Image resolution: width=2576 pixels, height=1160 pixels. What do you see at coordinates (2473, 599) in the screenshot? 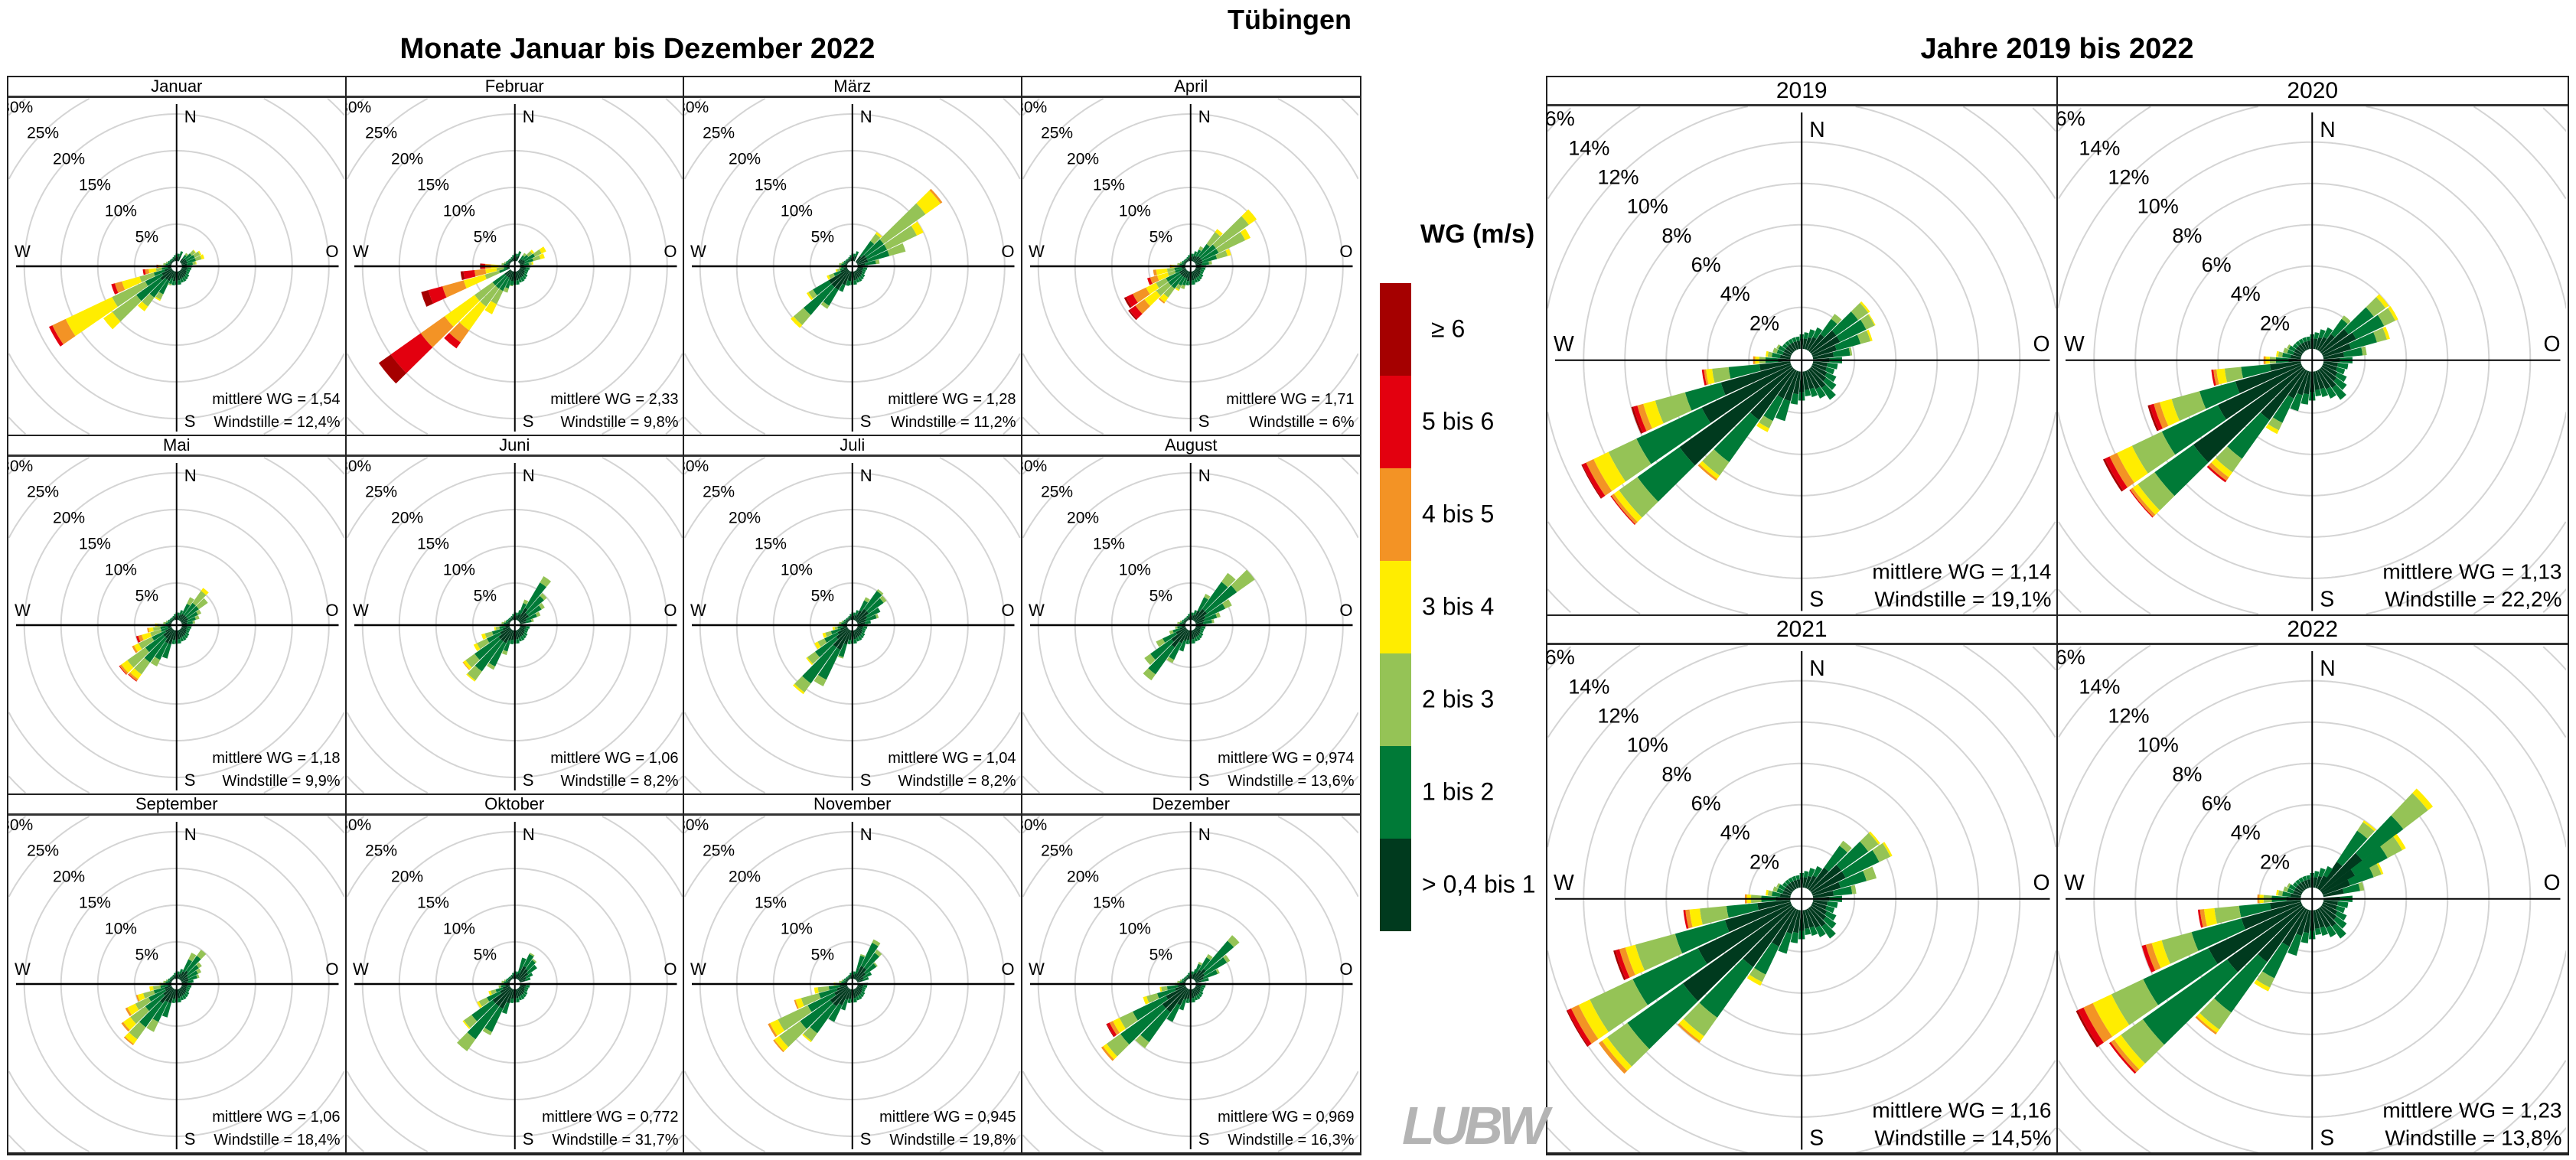
I see `calm-percentage: Windstille = 22,2%` at bounding box center [2473, 599].